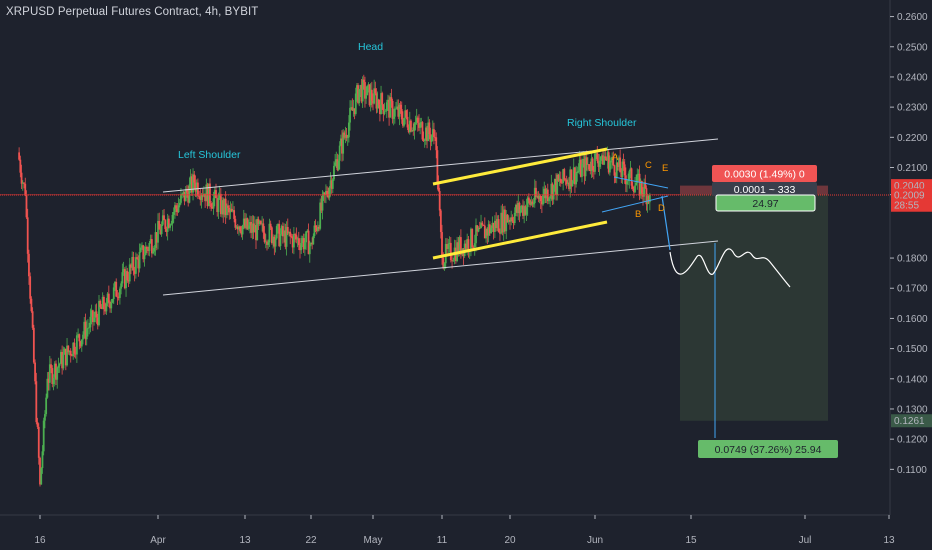 The height and width of the screenshot is (550, 932). What do you see at coordinates (520, 240) in the screenshot?
I see `rising-channel-bottom` at bounding box center [520, 240].